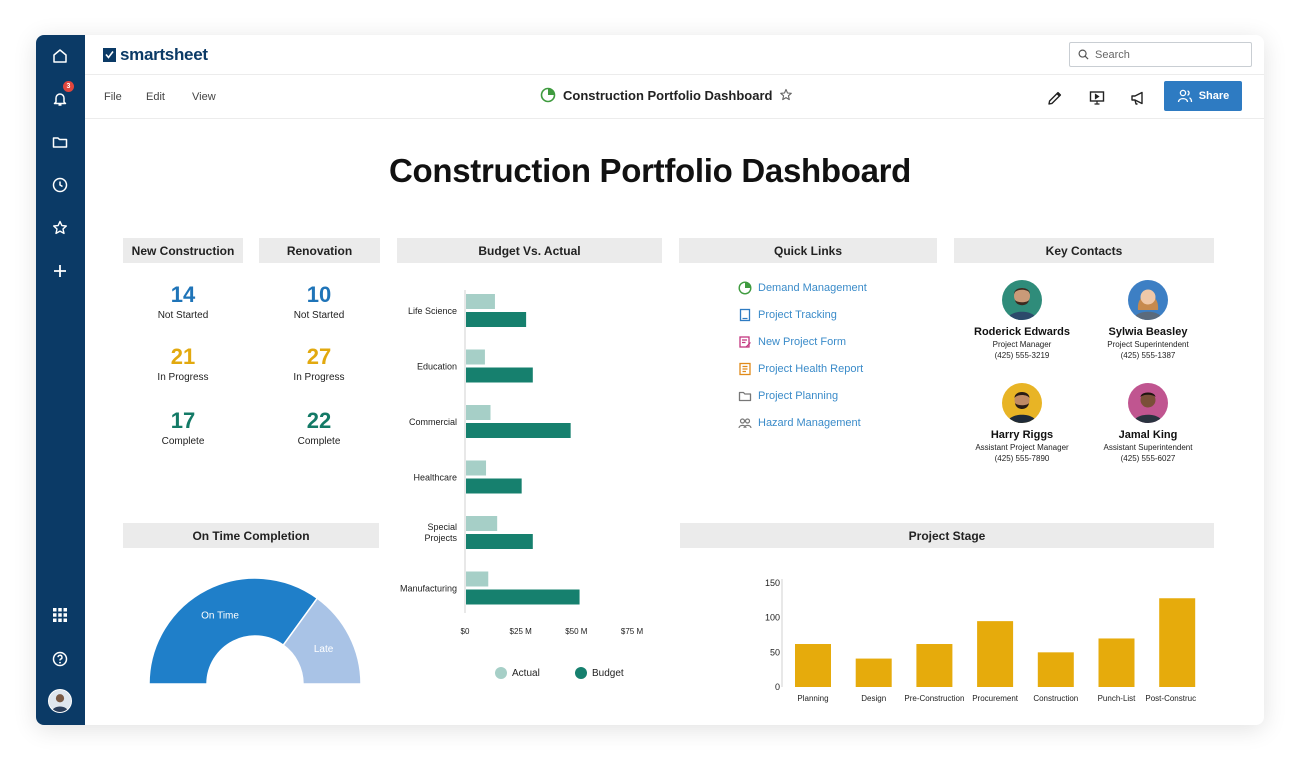 This screenshot has width=1300, height=762. I want to click on quick-link-hazard-management: Hazard Management, so click(799, 423).